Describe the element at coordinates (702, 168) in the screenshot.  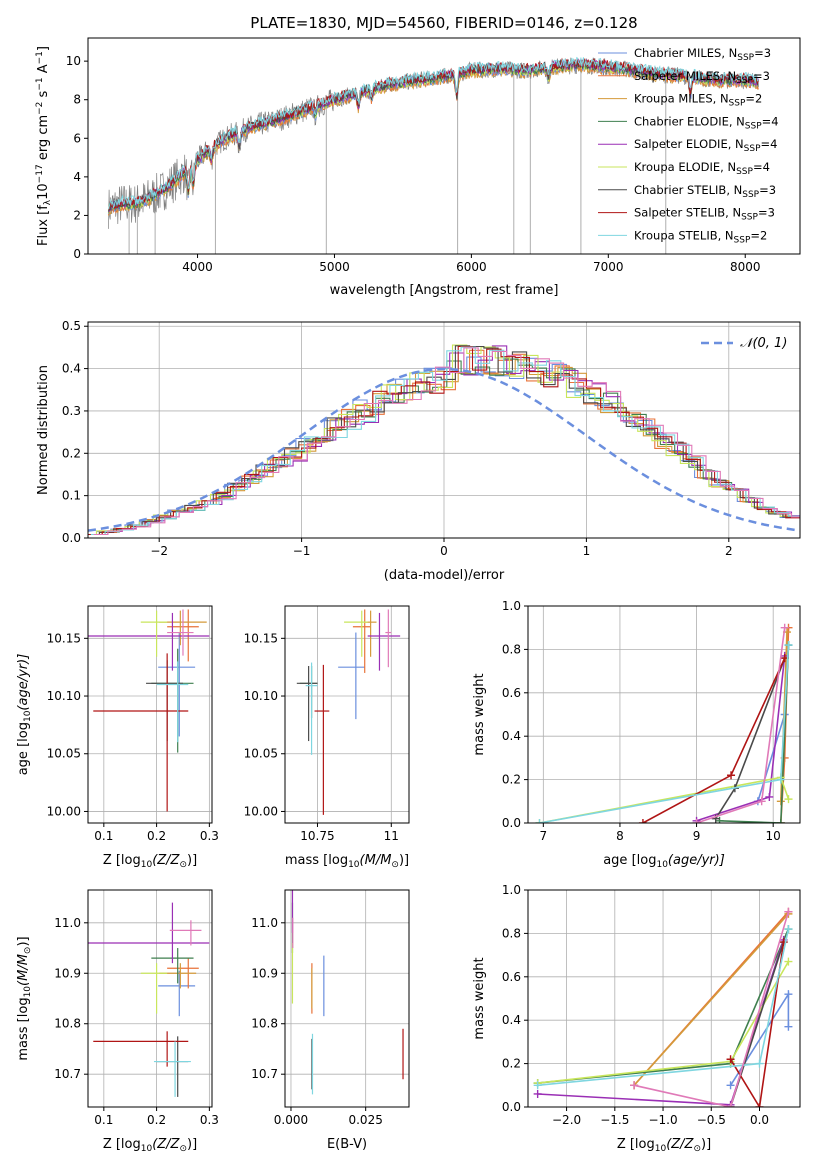
I see `legend-entry: Kroupa ELODIE, NSSP=4` at that location.